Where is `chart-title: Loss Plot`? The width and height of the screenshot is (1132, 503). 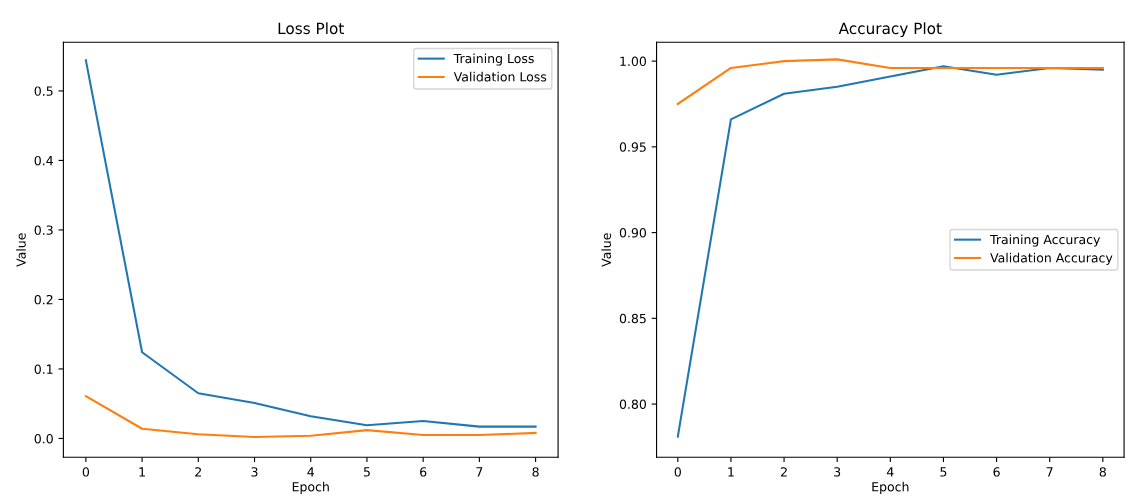 chart-title: Loss Plot is located at coordinates (311, 28).